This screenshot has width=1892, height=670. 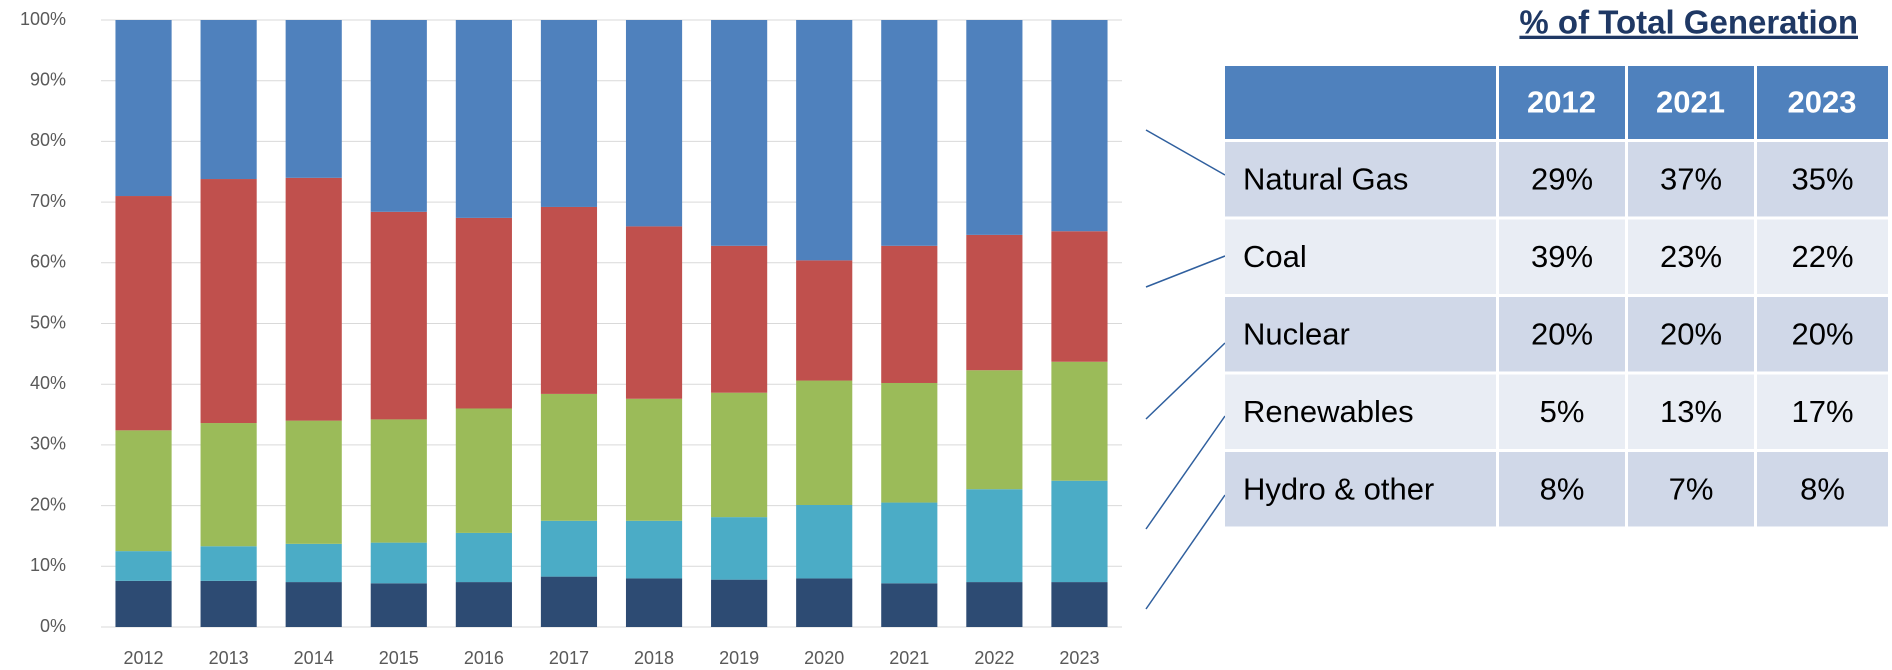 What do you see at coordinates (1562, 256) in the screenshot?
I see `table-cell: 39%` at bounding box center [1562, 256].